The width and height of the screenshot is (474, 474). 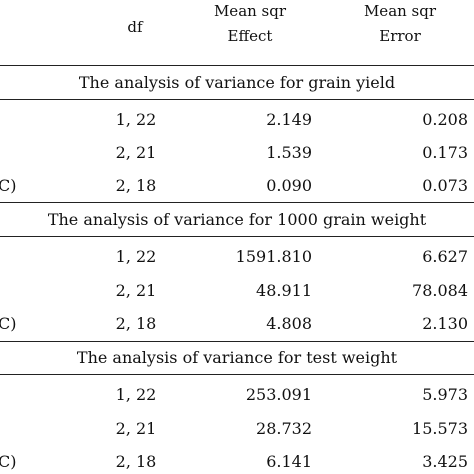 What do you see at coordinates (445, 152) in the screenshot?
I see `row-error: 0.173` at bounding box center [445, 152].